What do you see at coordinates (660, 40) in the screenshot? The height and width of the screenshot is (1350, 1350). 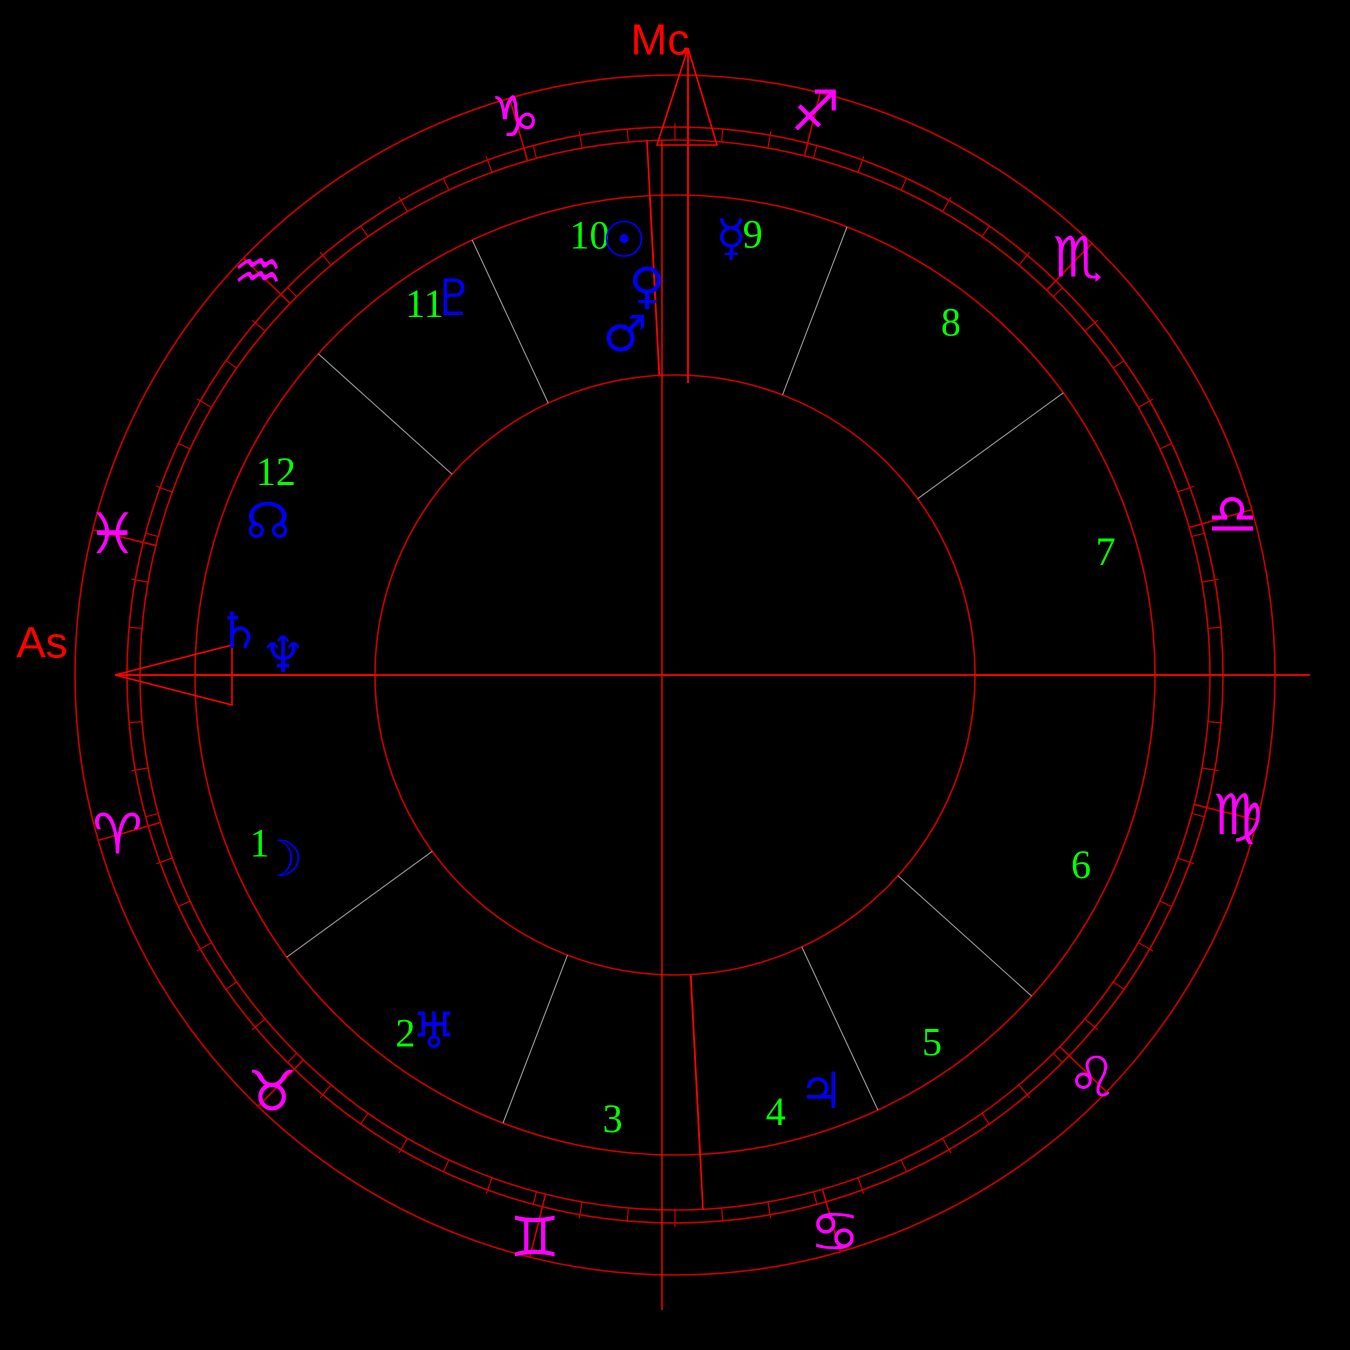 I see `midheaven-label: Mc` at bounding box center [660, 40].